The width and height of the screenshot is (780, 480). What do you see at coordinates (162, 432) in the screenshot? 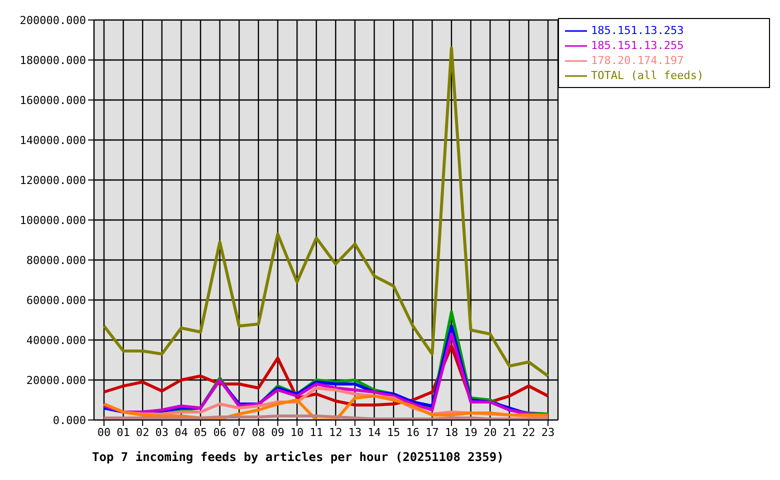
I see `x-tick-label: 03` at bounding box center [162, 432].